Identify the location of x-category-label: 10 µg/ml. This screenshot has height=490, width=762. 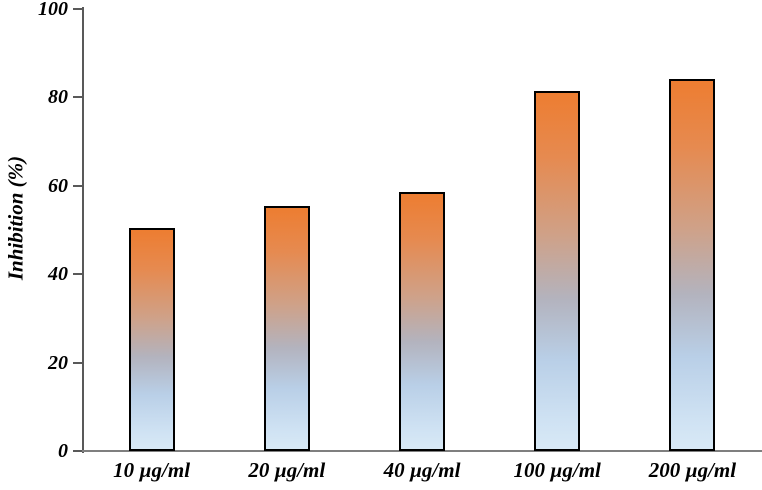
(152, 470).